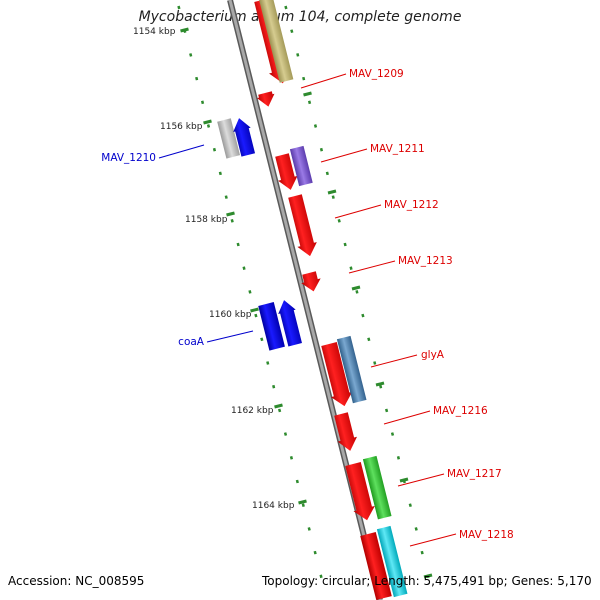 This screenshot has height=600, width=600. What do you see at coordinates (191, 342) in the screenshot?
I see `gene-label-coaa: coaA` at bounding box center [191, 342].